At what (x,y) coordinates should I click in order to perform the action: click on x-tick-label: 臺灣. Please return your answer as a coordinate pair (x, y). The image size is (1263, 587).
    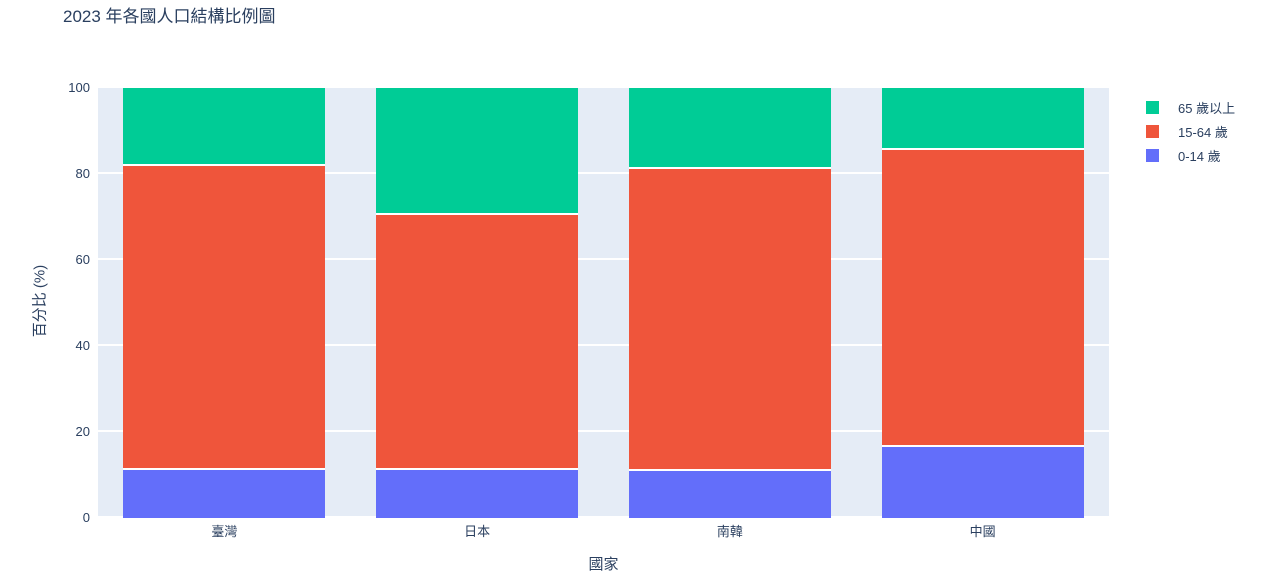
    Looking at the image, I should click on (224, 531).